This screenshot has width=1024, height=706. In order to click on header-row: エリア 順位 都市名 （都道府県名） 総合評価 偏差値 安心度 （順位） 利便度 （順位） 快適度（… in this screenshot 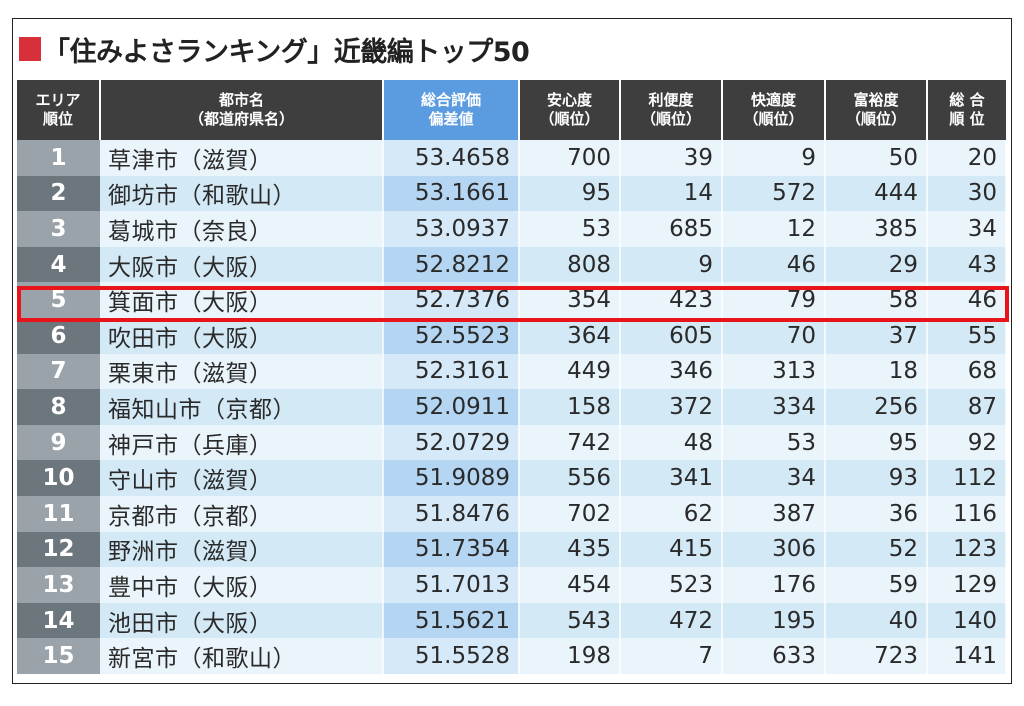, I will do `click(511, 110)`.